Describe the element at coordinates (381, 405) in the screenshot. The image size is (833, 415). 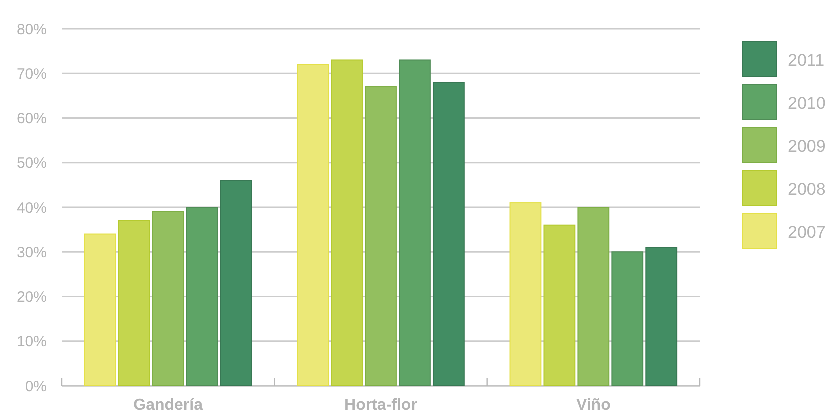
I see `x-tick-label: Horta-flor` at that location.